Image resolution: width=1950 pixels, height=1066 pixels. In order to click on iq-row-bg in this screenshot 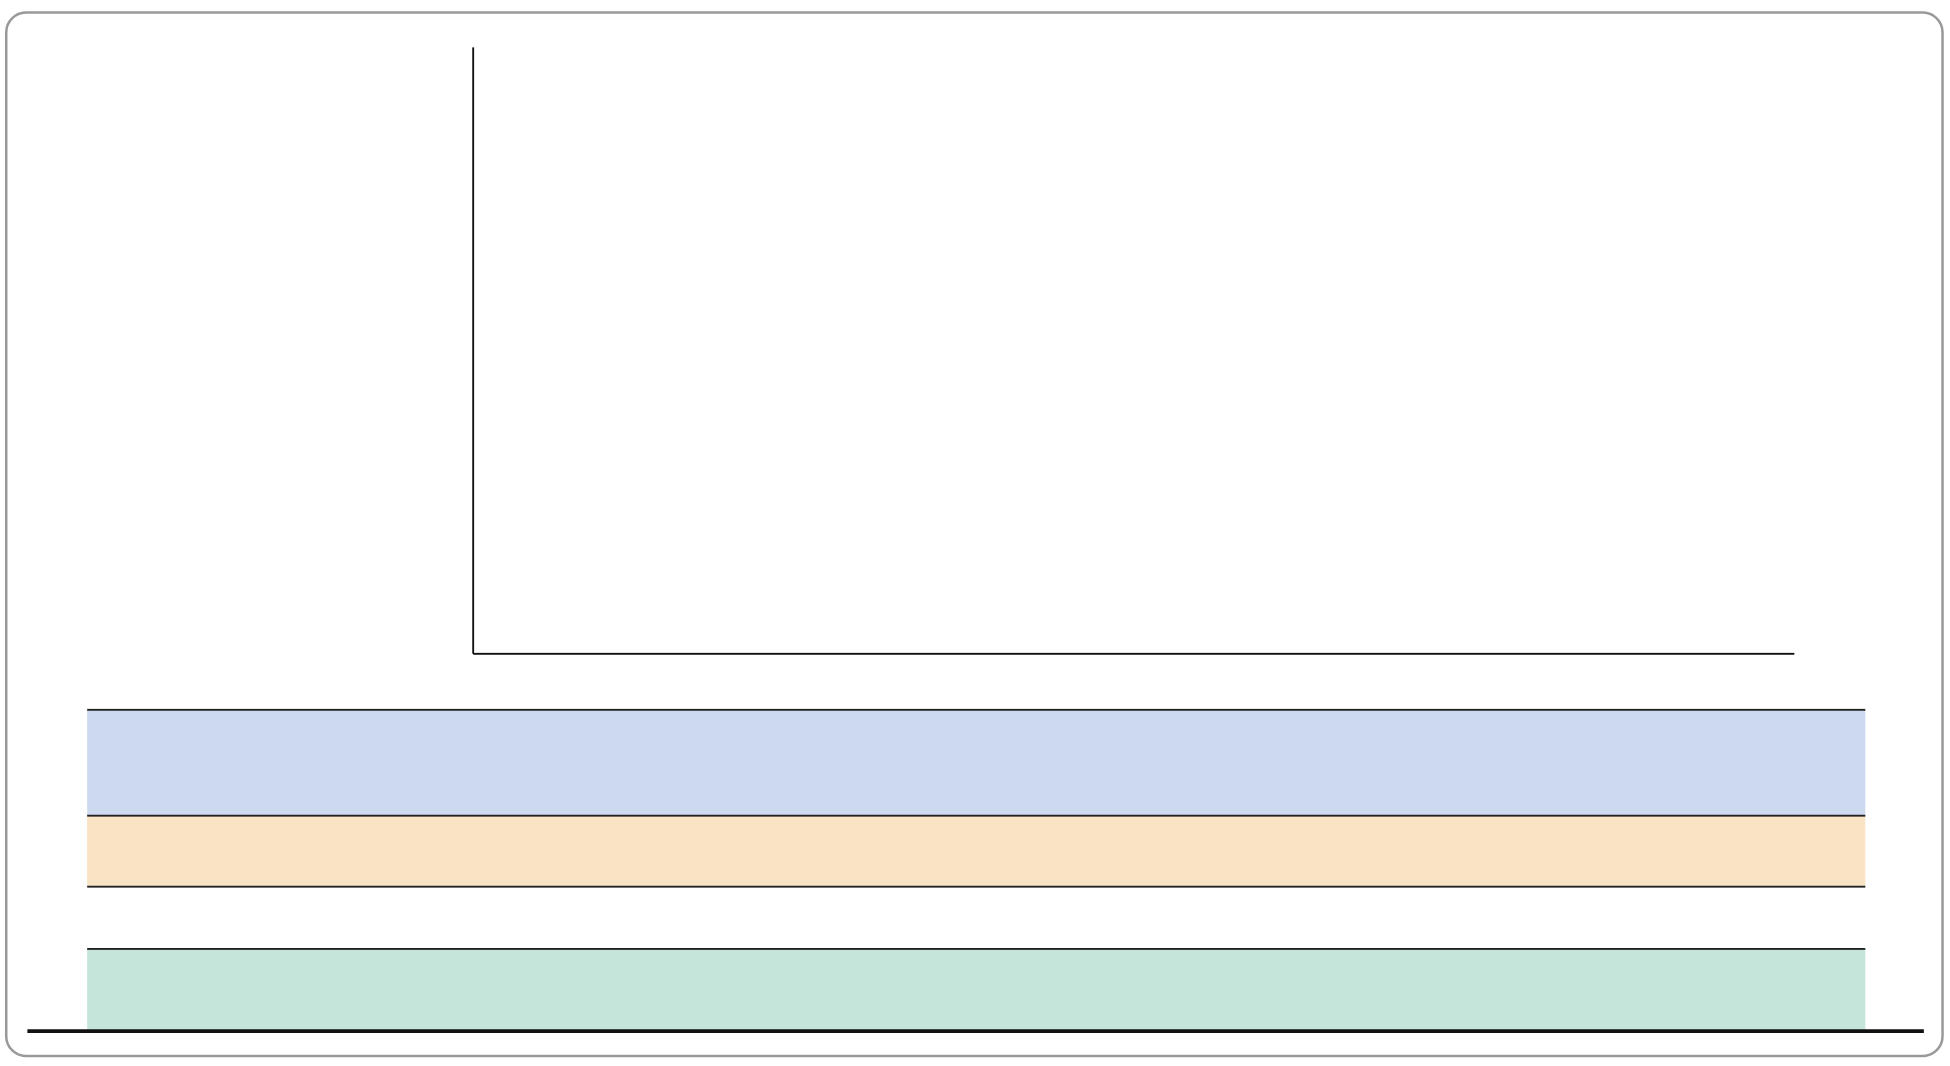, I will do `click(976, 990)`.